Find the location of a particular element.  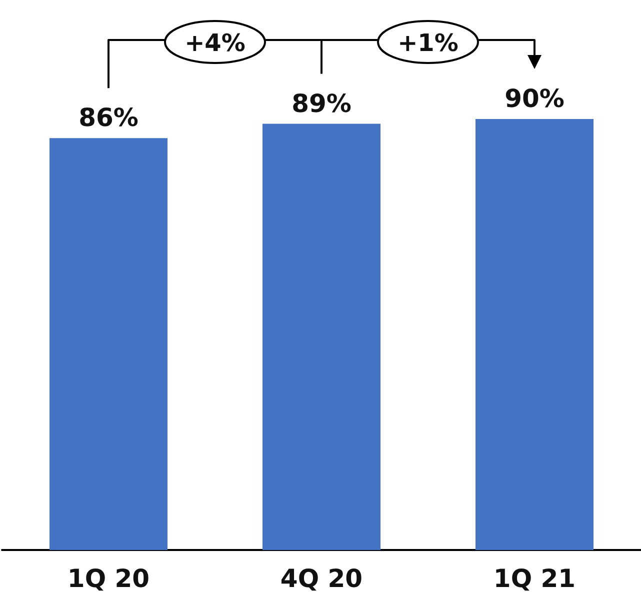

text: +4% is located at coordinates (215, 43).